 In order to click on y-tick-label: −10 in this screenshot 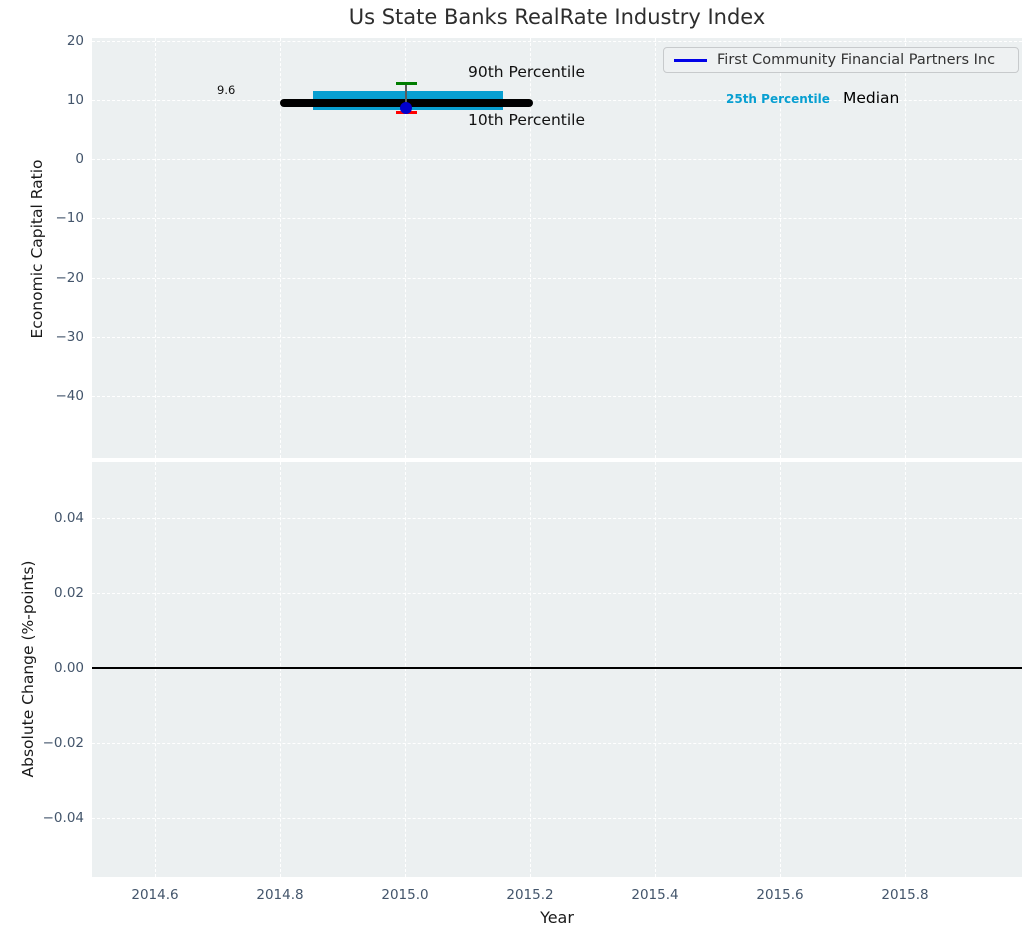, I will do `click(70, 218)`.